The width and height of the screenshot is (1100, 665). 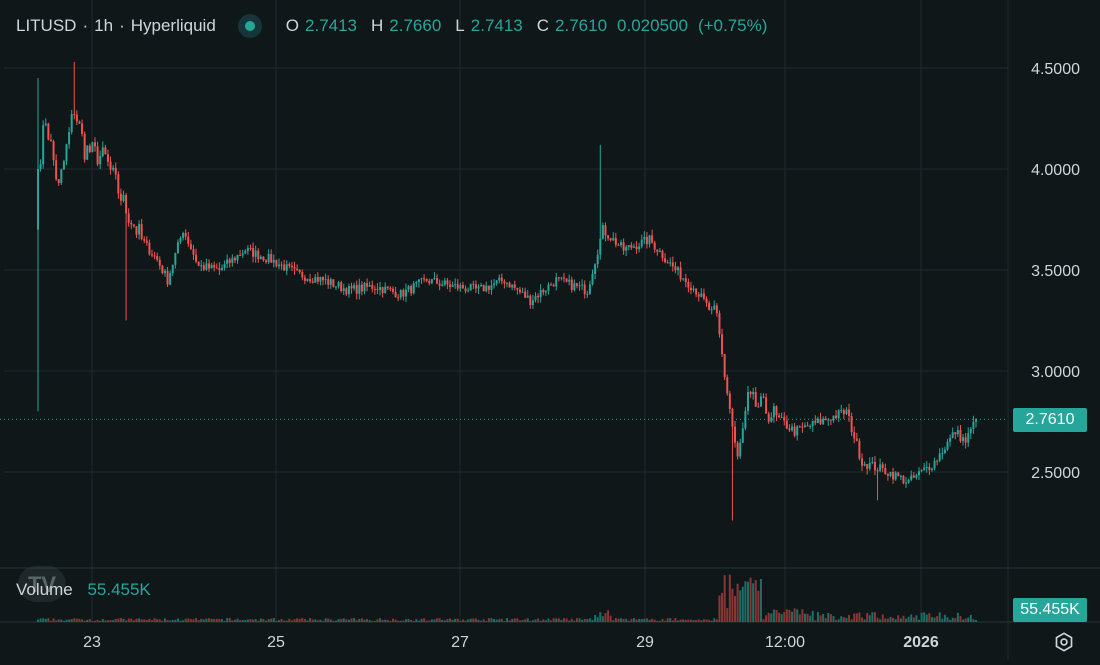 I want to click on tradingview-logo: TV, so click(x=42, y=584).